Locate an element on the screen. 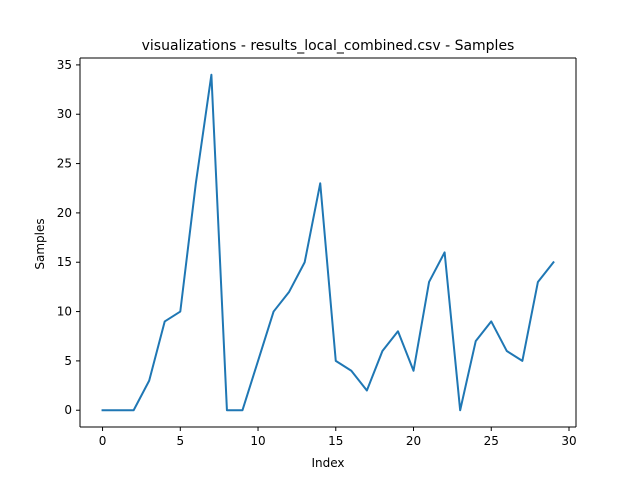 Image resolution: width=640 pixels, height=484 pixels. x-tick-label: 25 is located at coordinates (491, 441).